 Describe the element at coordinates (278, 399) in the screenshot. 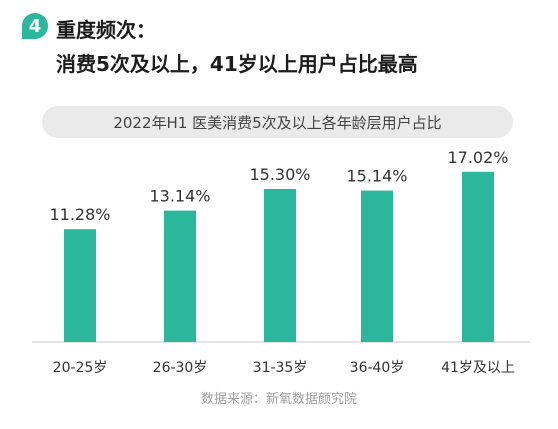

I see `source-note: 数据来源：新氧数据颜究院` at that location.